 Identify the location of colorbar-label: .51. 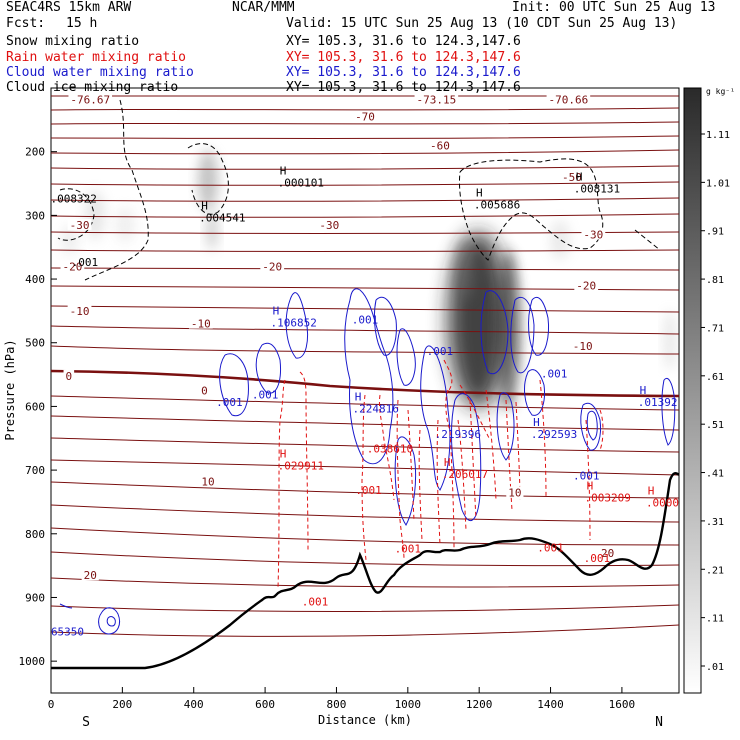
(715, 425).